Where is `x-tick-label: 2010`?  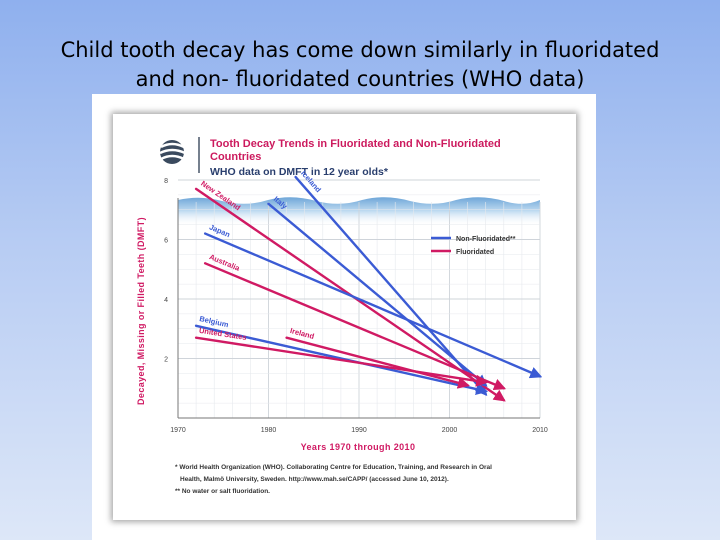
x-tick-label: 2010 is located at coordinates (540, 430).